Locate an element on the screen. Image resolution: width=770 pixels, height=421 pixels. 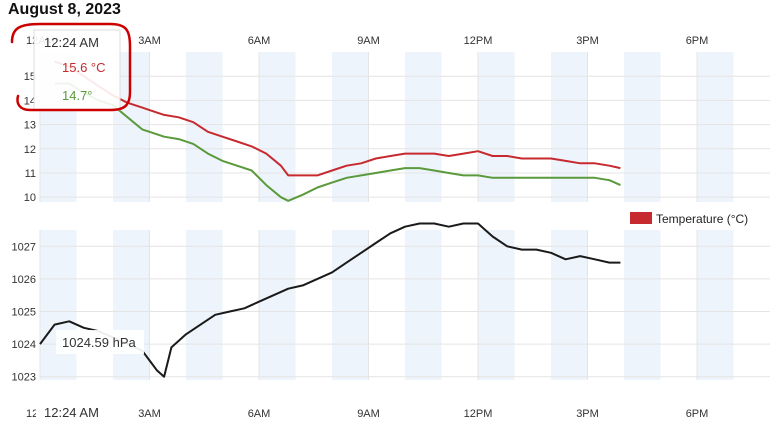
legend-label-temperature: Temperature (°C) is located at coordinates (702, 219).